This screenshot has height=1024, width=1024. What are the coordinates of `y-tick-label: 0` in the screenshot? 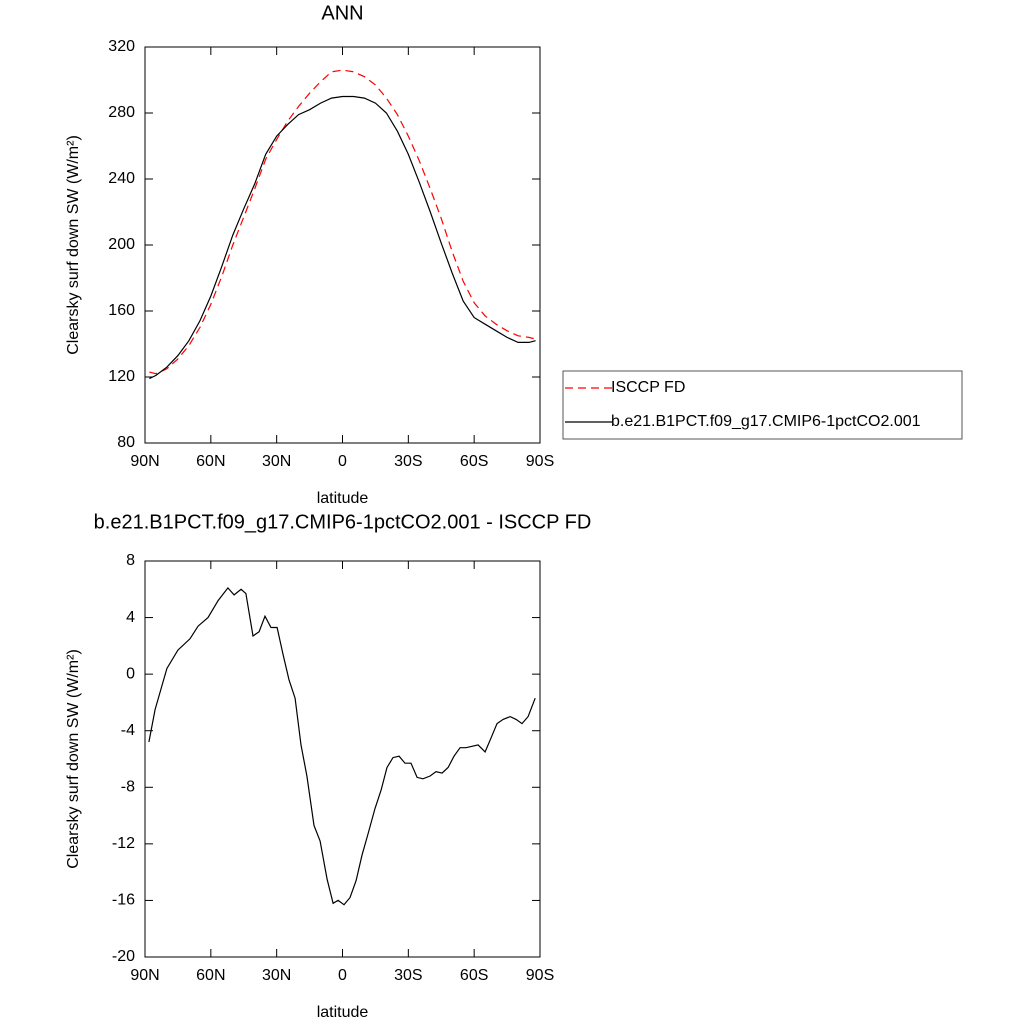 It's located at (130, 673).